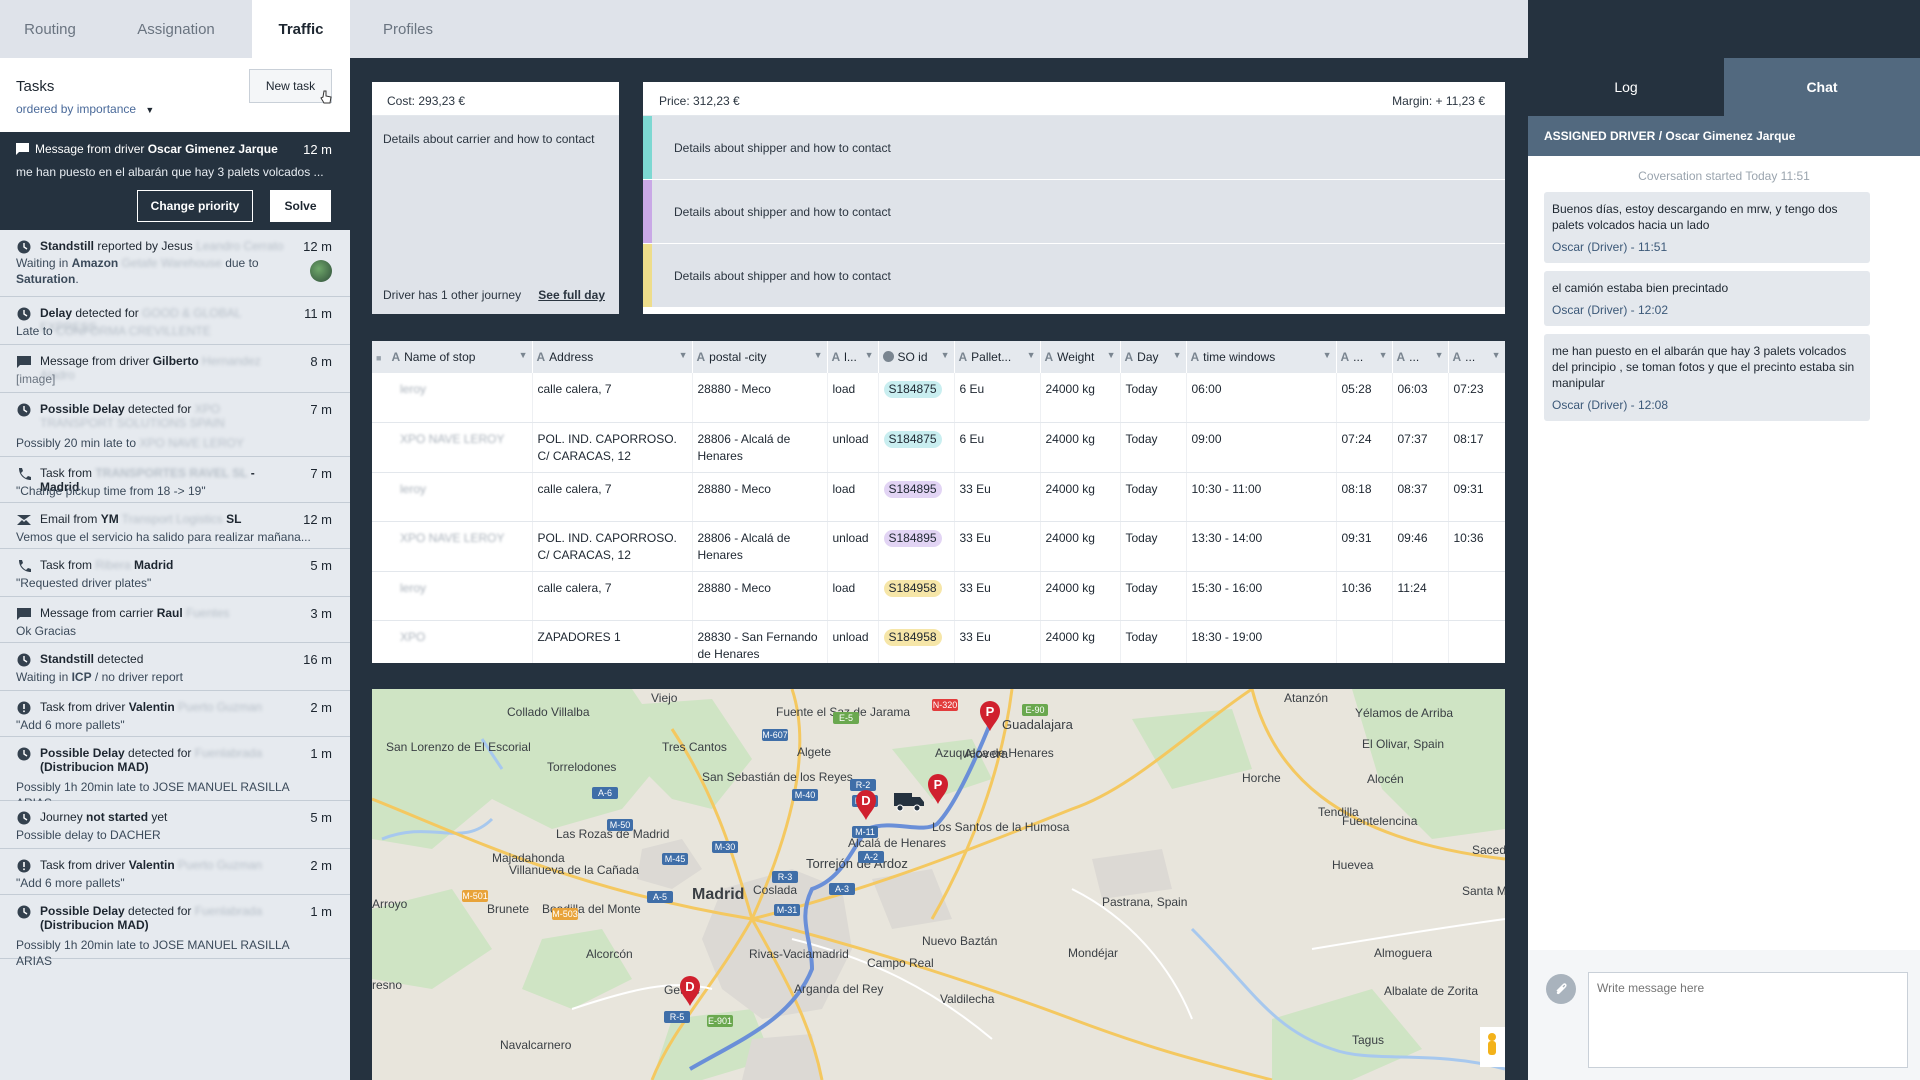 This screenshot has height=1080, width=1920. Describe the element at coordinates (452, 398) in the screenshot. I see `stop-name-cell: leroy` at that location.